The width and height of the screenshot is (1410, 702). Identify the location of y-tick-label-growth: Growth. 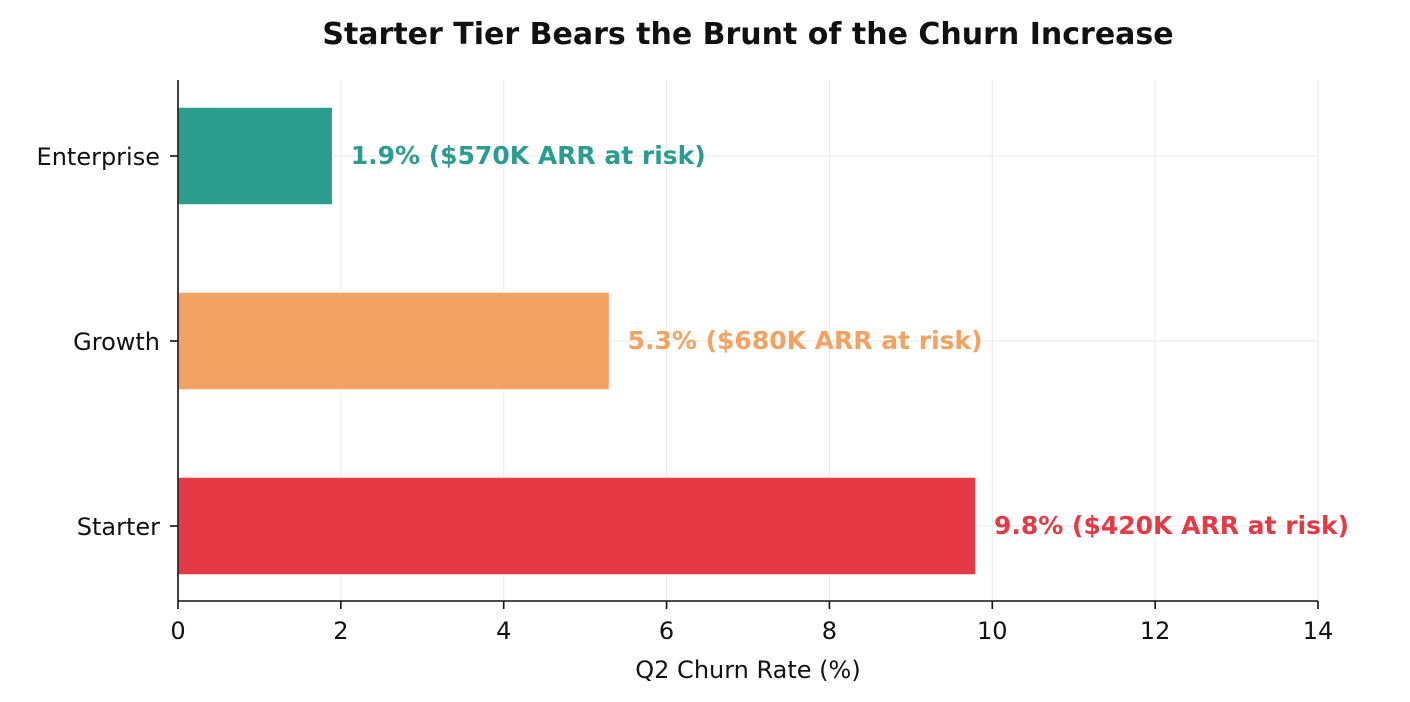
(116, 342).